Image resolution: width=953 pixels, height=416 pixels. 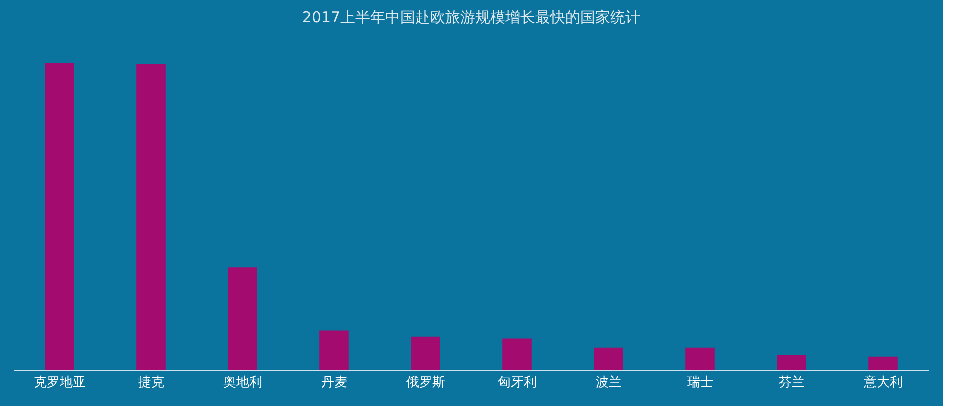 What do you see at coordinates (609, 383) in the screenshot?
I see `x-tick-label: 波兰` at bounding box center [609, 383].